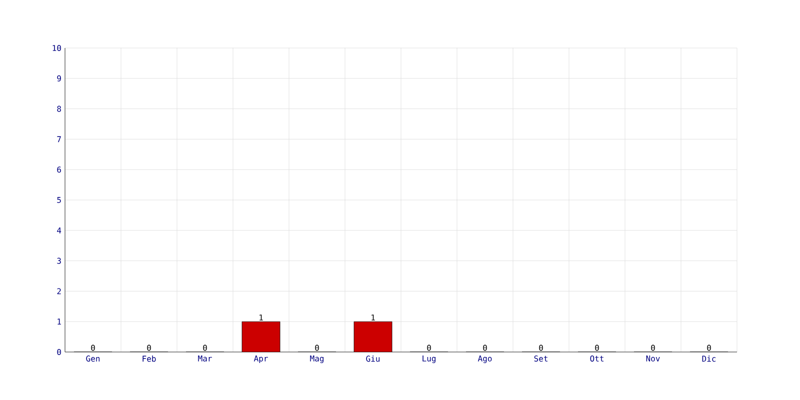 This screenshot has height=400, width=800. Describe the element at coordinates (59, 321) in the screenshot. I see `y-tick-label: 1` at that location.